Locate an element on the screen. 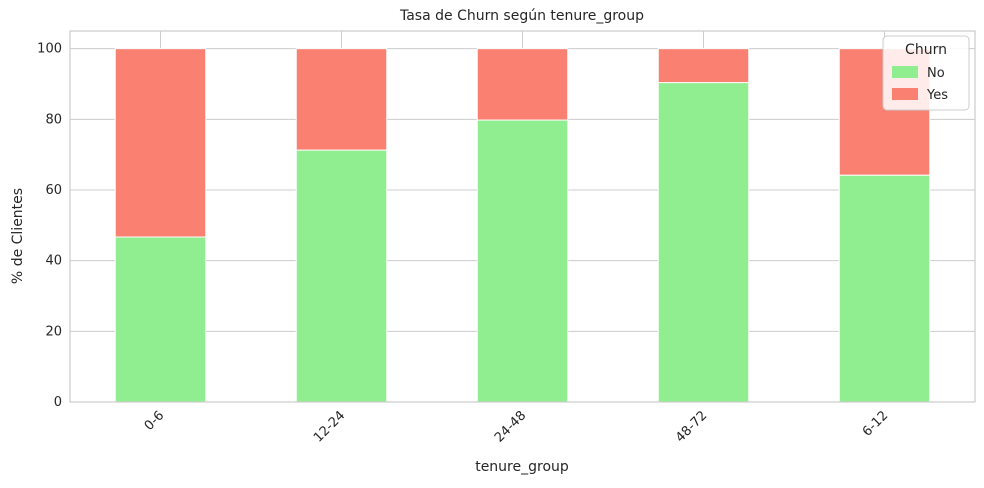 This screenshot has width=984, height=488. legend-swatch-no is located at coordinates (905, 72).